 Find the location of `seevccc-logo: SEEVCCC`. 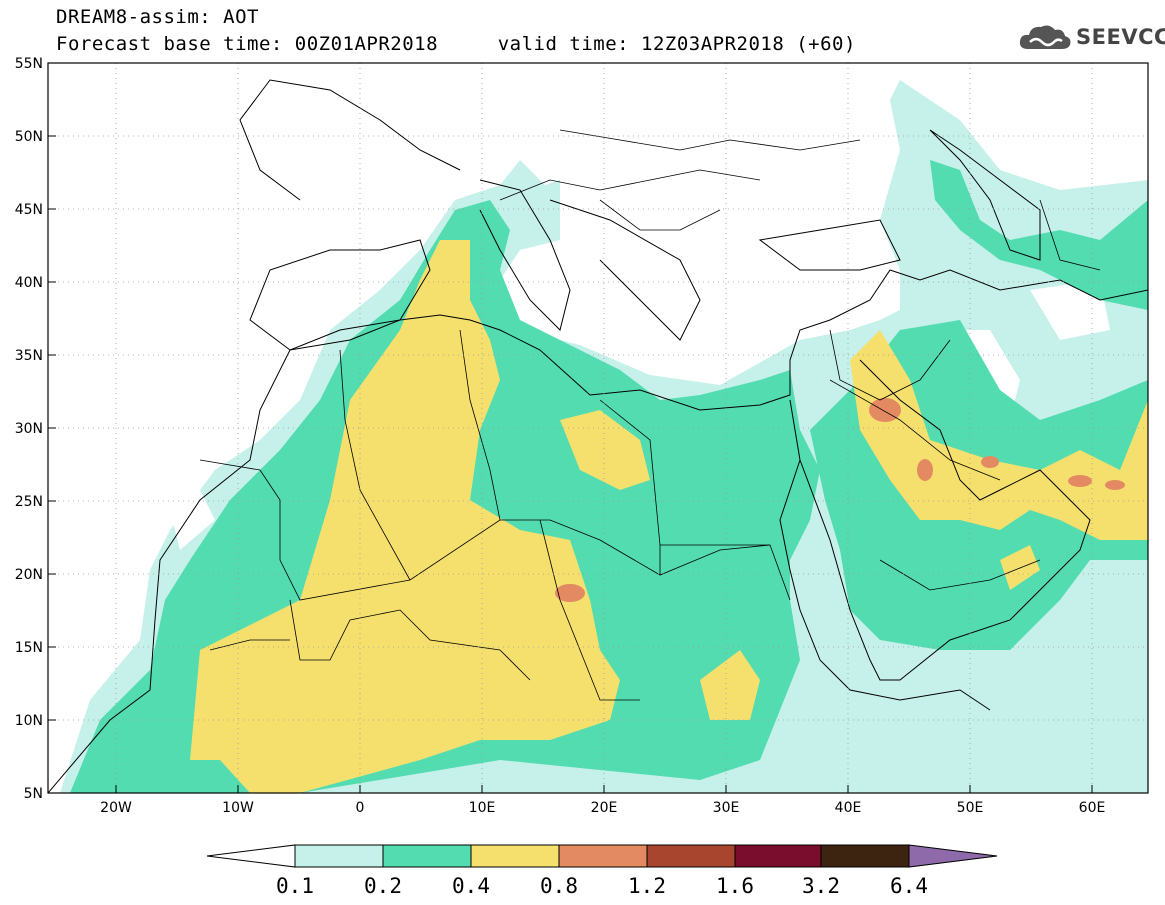

seevccc-logo: SEEVCCC is located at coordinates (1091, 37).